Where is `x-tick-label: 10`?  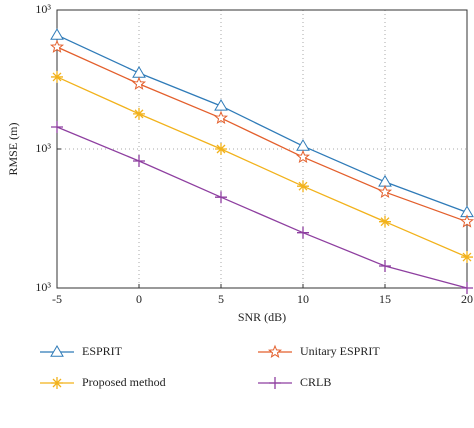 x-tick-label: 10 is located at coordinates (303, 299).